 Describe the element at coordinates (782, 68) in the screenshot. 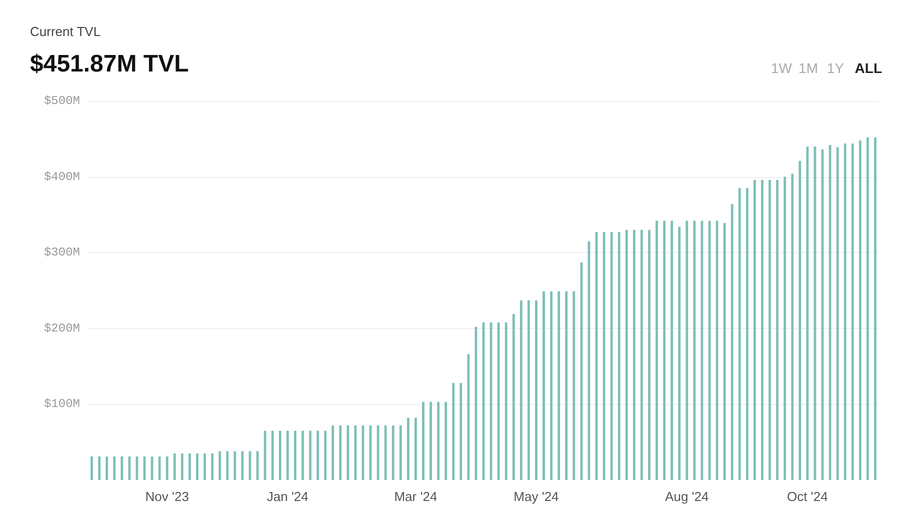

I see `text: 1W` at that location.